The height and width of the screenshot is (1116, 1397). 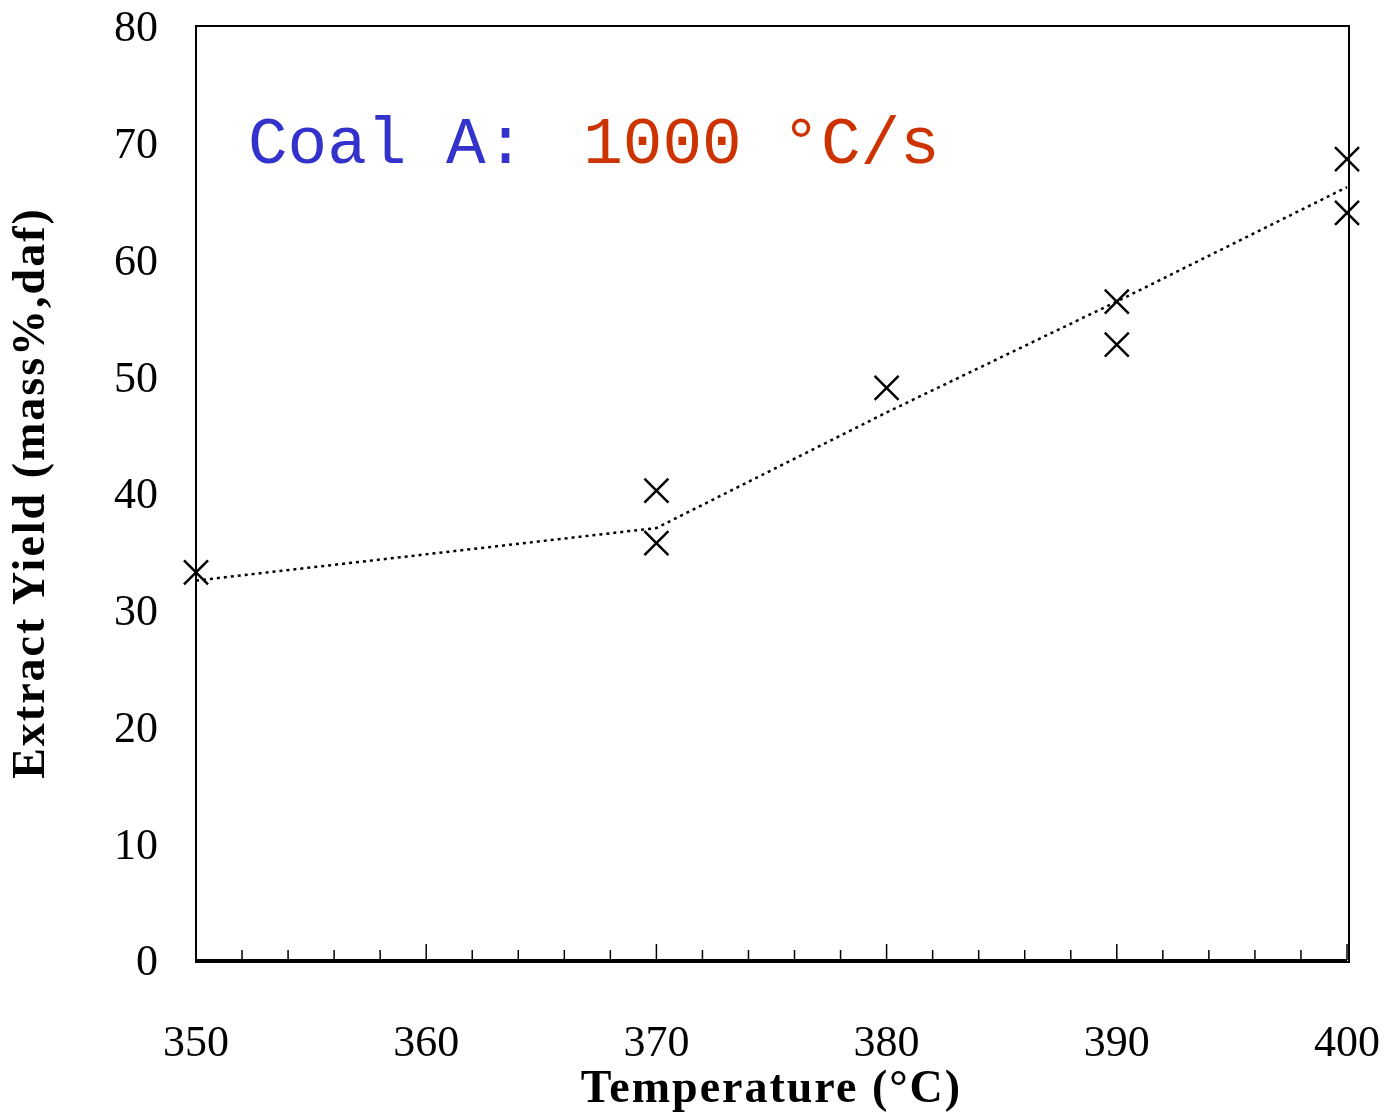 What do you see at coordinates (136, 144) in the screenshot?
I see `y-tick-label: 70` at bounding box center [136, 144].